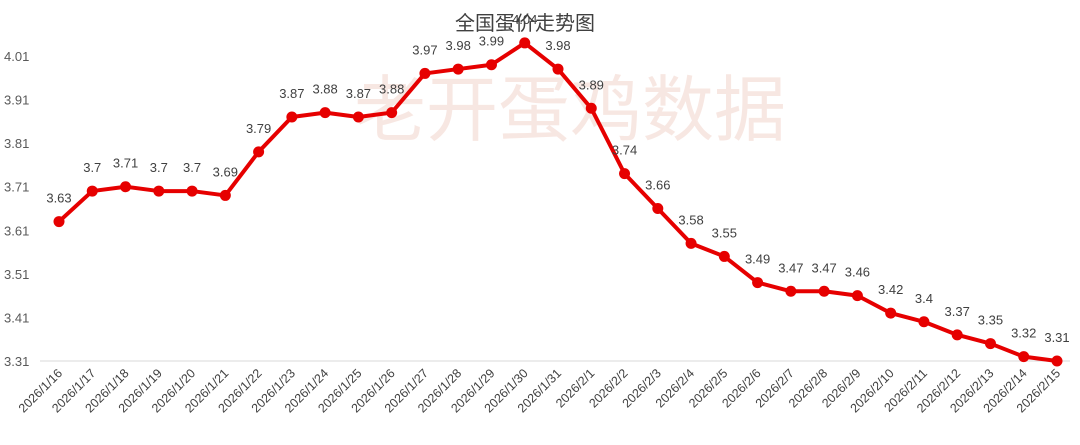 This screenshot has width=1080, height=445. Describe the element at coordinates (16, 361) in the screenshot. I see `y-tick-label: 3.31` at that location.